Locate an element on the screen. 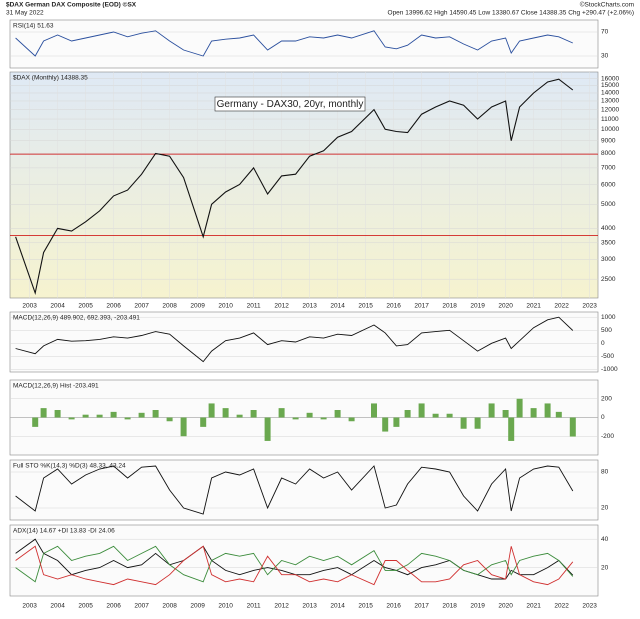  x-tick-label: 2011 is located at coordinates (254, 606).